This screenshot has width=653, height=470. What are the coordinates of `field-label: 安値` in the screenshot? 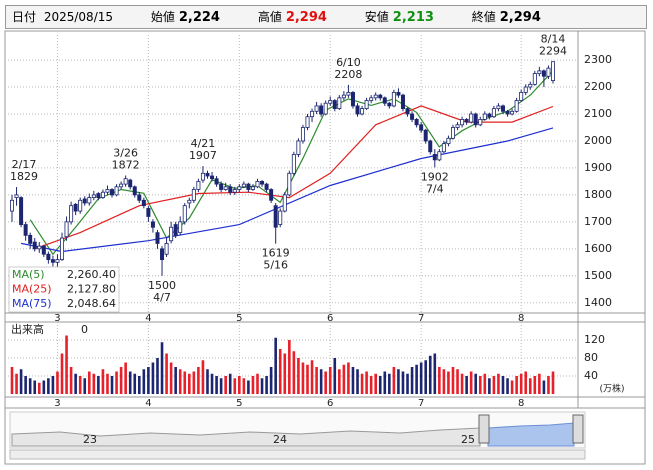 It's located at (376, 17).